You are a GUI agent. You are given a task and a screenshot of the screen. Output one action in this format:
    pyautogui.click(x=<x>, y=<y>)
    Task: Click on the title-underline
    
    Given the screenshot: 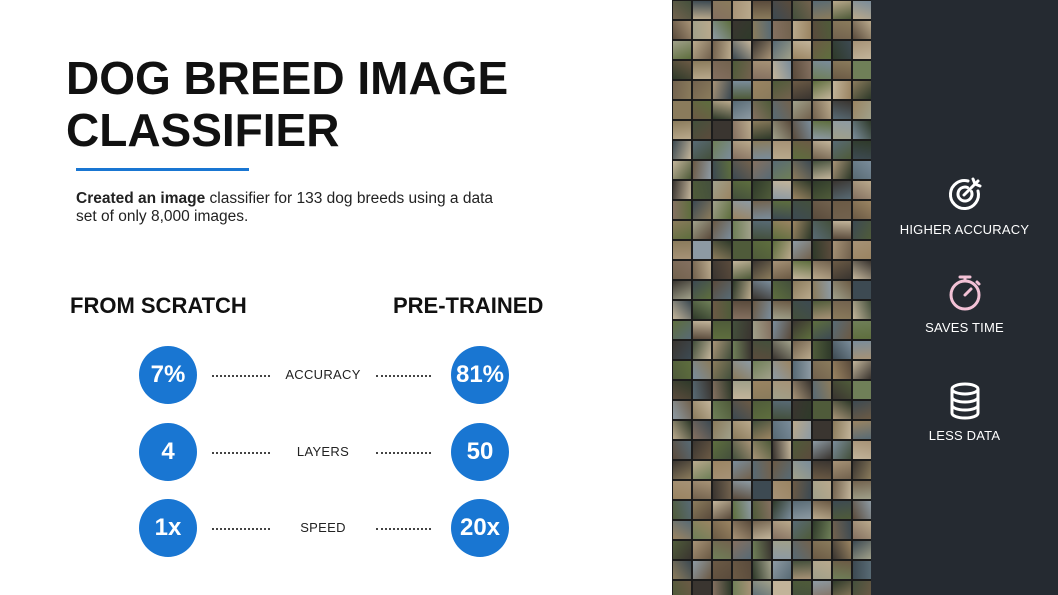 What is the action you would take?
    pyautogui.click(x=162, y=169)
    